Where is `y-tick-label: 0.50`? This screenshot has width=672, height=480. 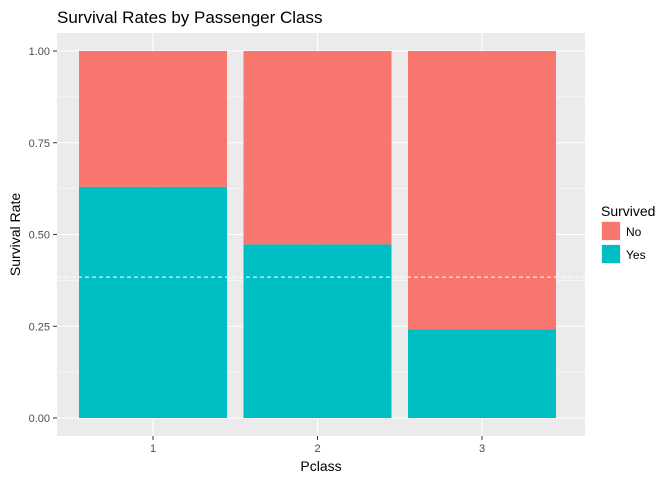 y-tick-label: 0.50 is located at coordinates (39, 236).